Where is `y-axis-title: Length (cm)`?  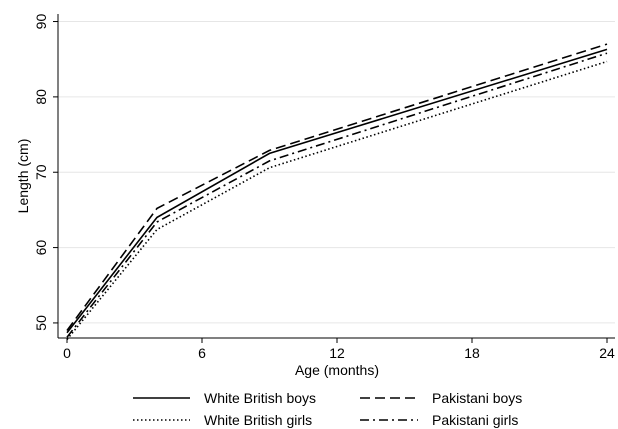
y-axis-title: Length (cm) is located at coordinates (23, 176).